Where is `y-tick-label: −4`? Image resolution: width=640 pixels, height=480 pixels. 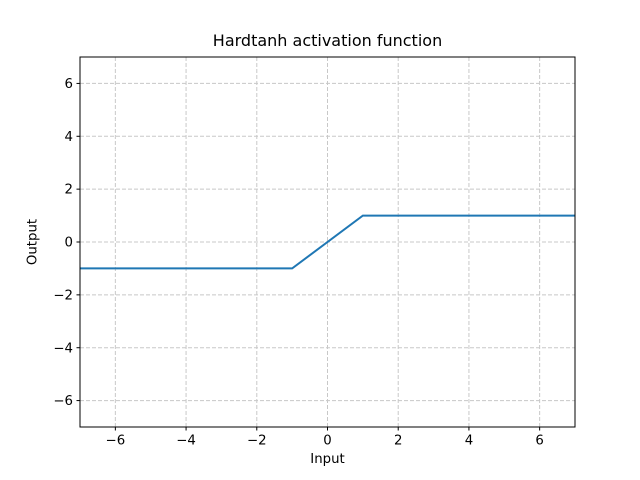
y-tick-label: −4 is located at coordinates (63, 348).